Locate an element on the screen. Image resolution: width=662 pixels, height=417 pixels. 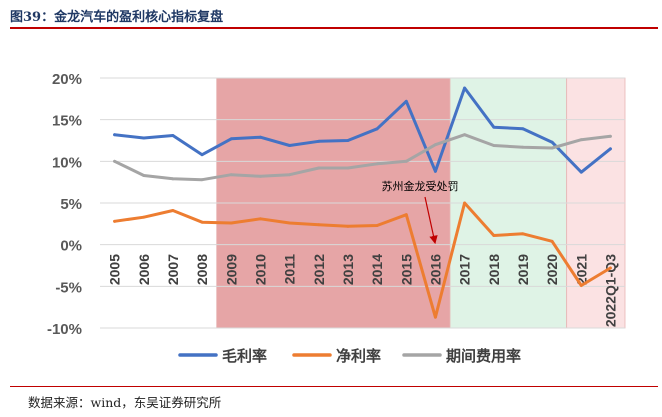
x-tick-label: 2022Q1-Q3 is located at coordinates (610, 290).